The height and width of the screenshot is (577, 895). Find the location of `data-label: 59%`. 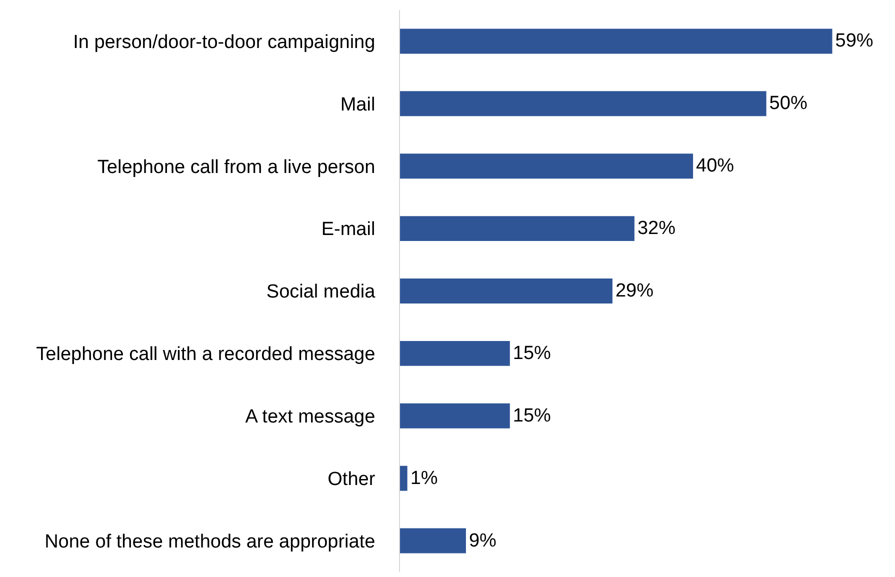

data-label: 59% is located at coordinates (854, 41).